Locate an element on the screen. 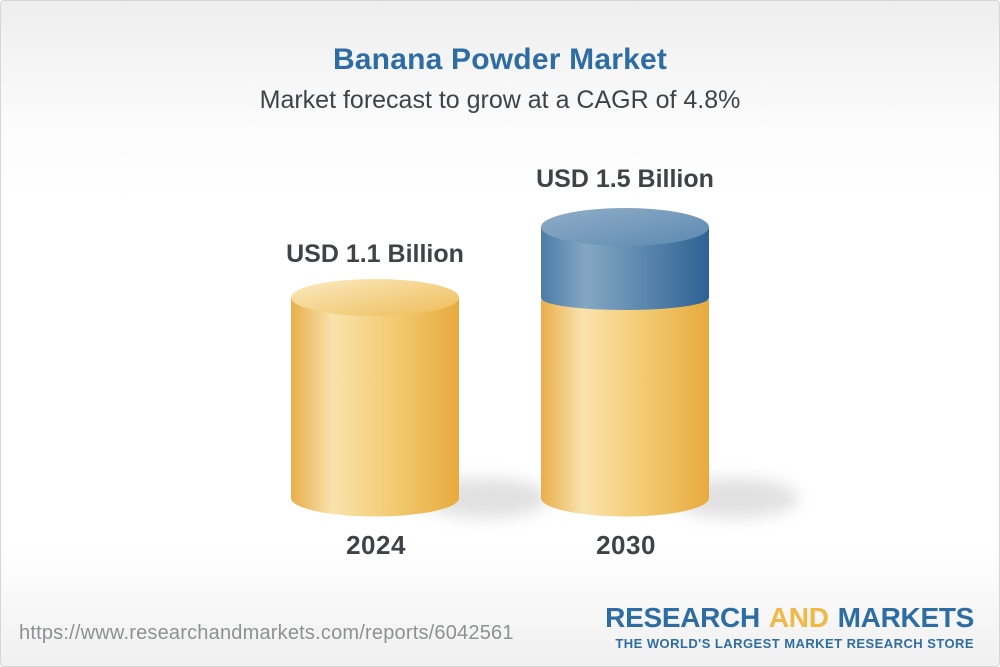  value-label-2030: USD 1.5 Billion is located at coordinates (625, 179).